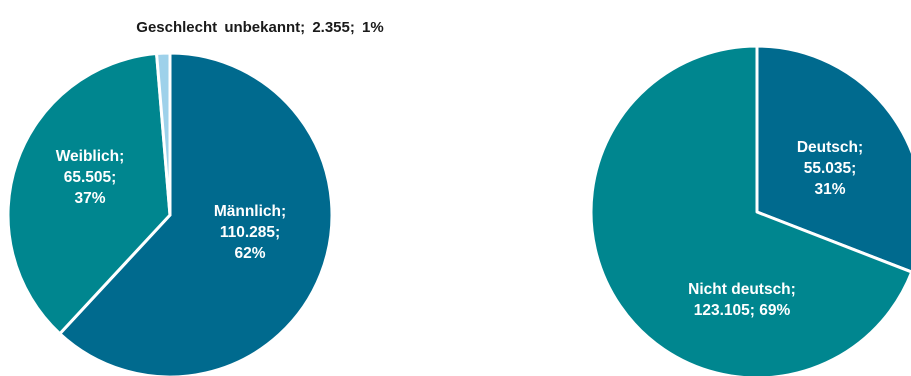 The height and width of the screenshot is (376, 911). I want to click on data-label-line: 62%, so click(249, 253).